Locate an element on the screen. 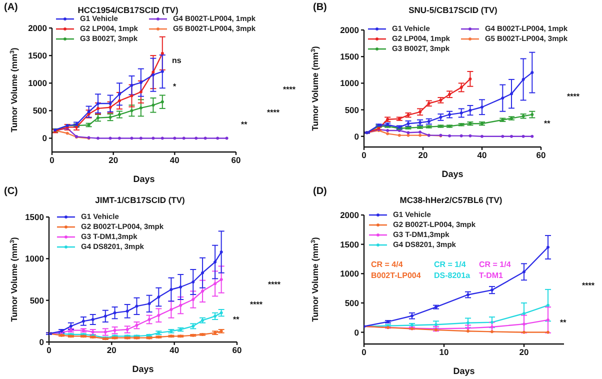 This screenshot has width=602, height=379. text: (C) is located at coordinates (11, 191).